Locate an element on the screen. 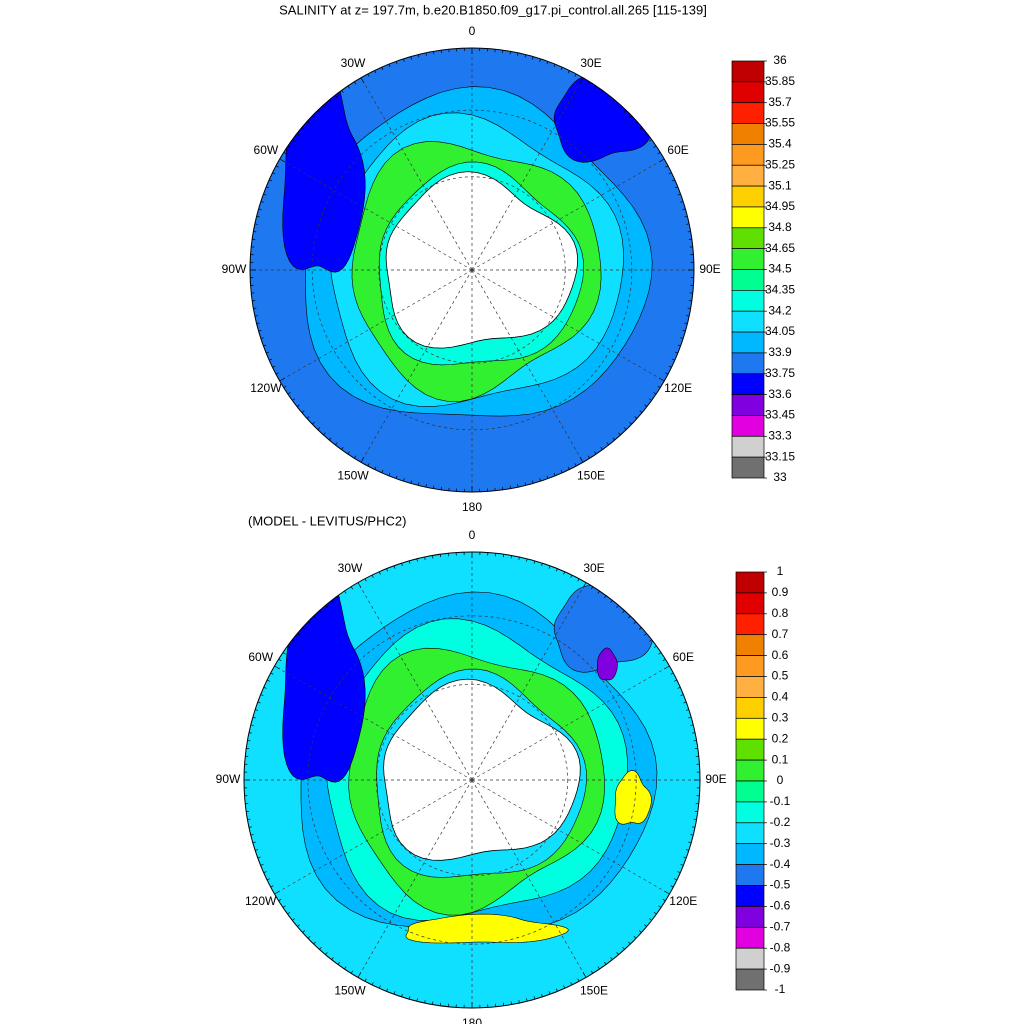 This screenshot has width=1024, height=1024. colorbar-label: 0.9 is located at coordinates (780, 592).